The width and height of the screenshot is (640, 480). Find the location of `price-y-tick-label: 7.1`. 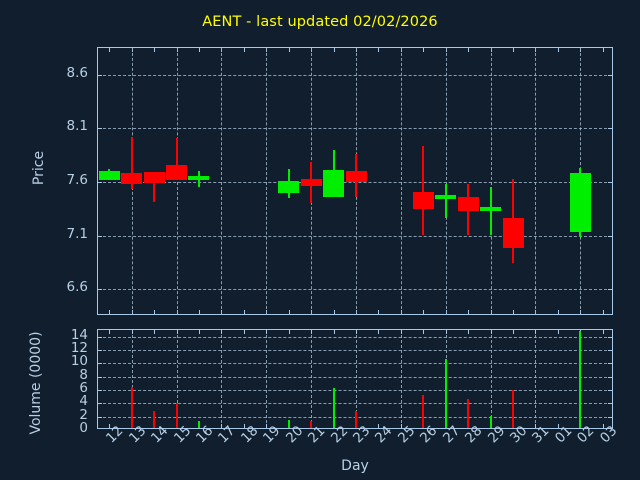

price-y-tick-label: 7.1 is located at coordinates (77, 233).